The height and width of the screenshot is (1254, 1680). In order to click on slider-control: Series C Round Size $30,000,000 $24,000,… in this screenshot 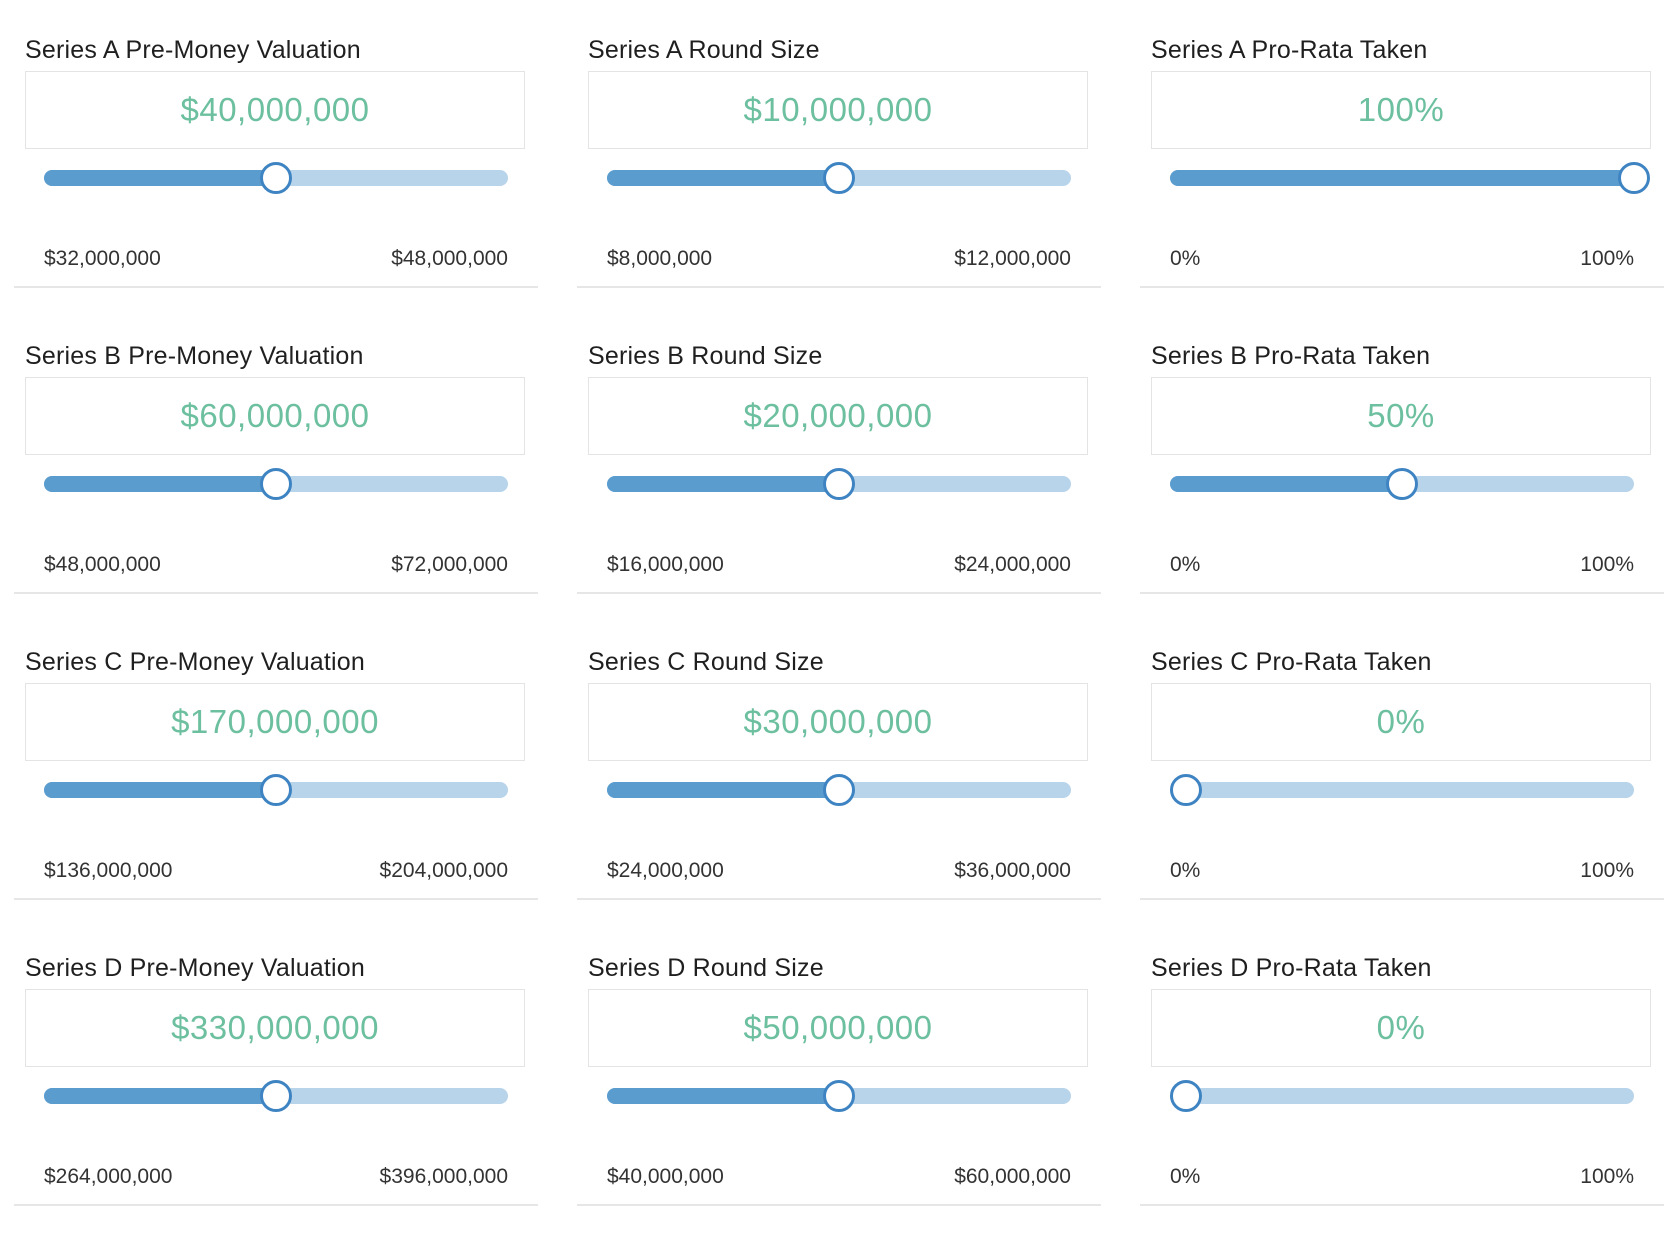, I will do `click(839, 795)`.